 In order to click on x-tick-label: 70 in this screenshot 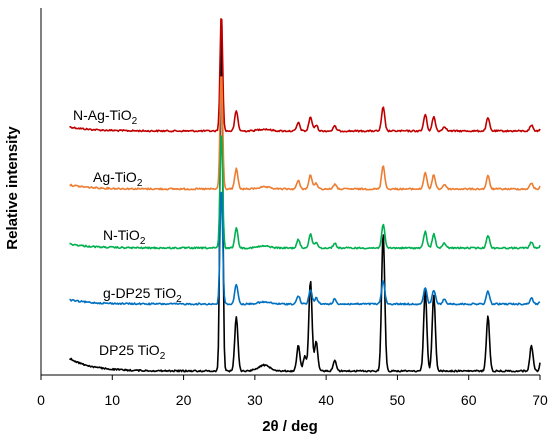, I will do `click(540, 400)`.